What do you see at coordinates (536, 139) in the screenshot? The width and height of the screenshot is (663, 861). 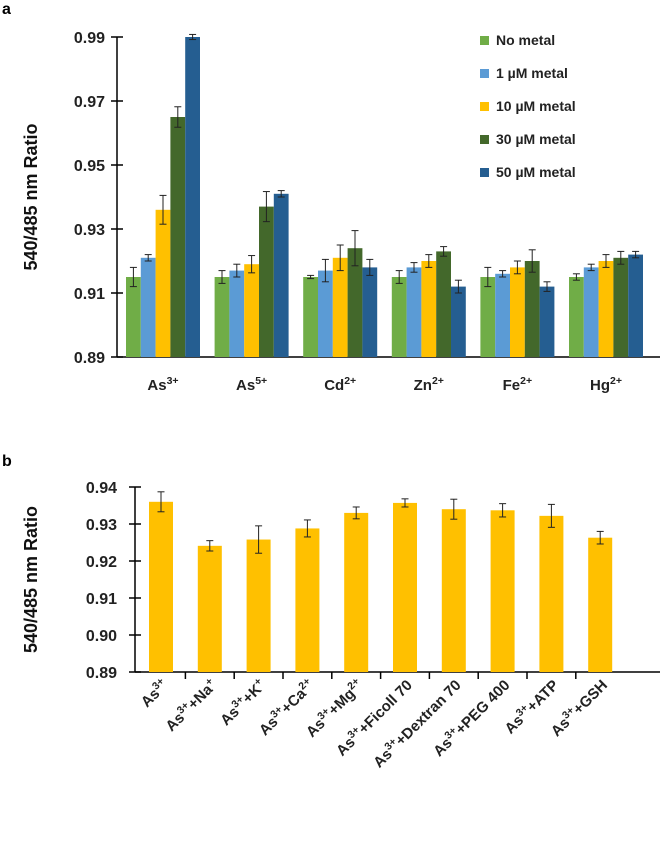 I see `legend-label: 30 µM metal` at bounding box center [536, 139].